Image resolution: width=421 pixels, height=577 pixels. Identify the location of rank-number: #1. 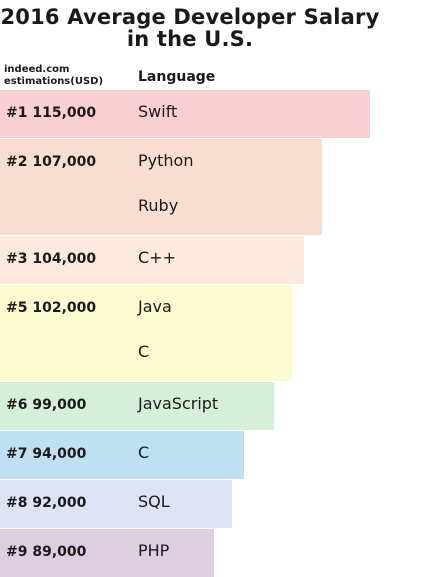
(17, 113).